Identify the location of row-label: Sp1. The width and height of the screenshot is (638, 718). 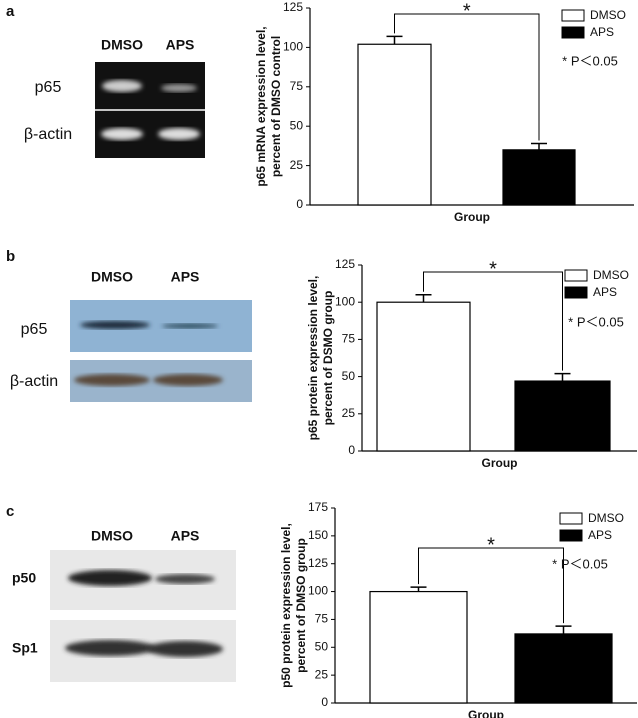
(25, 648).